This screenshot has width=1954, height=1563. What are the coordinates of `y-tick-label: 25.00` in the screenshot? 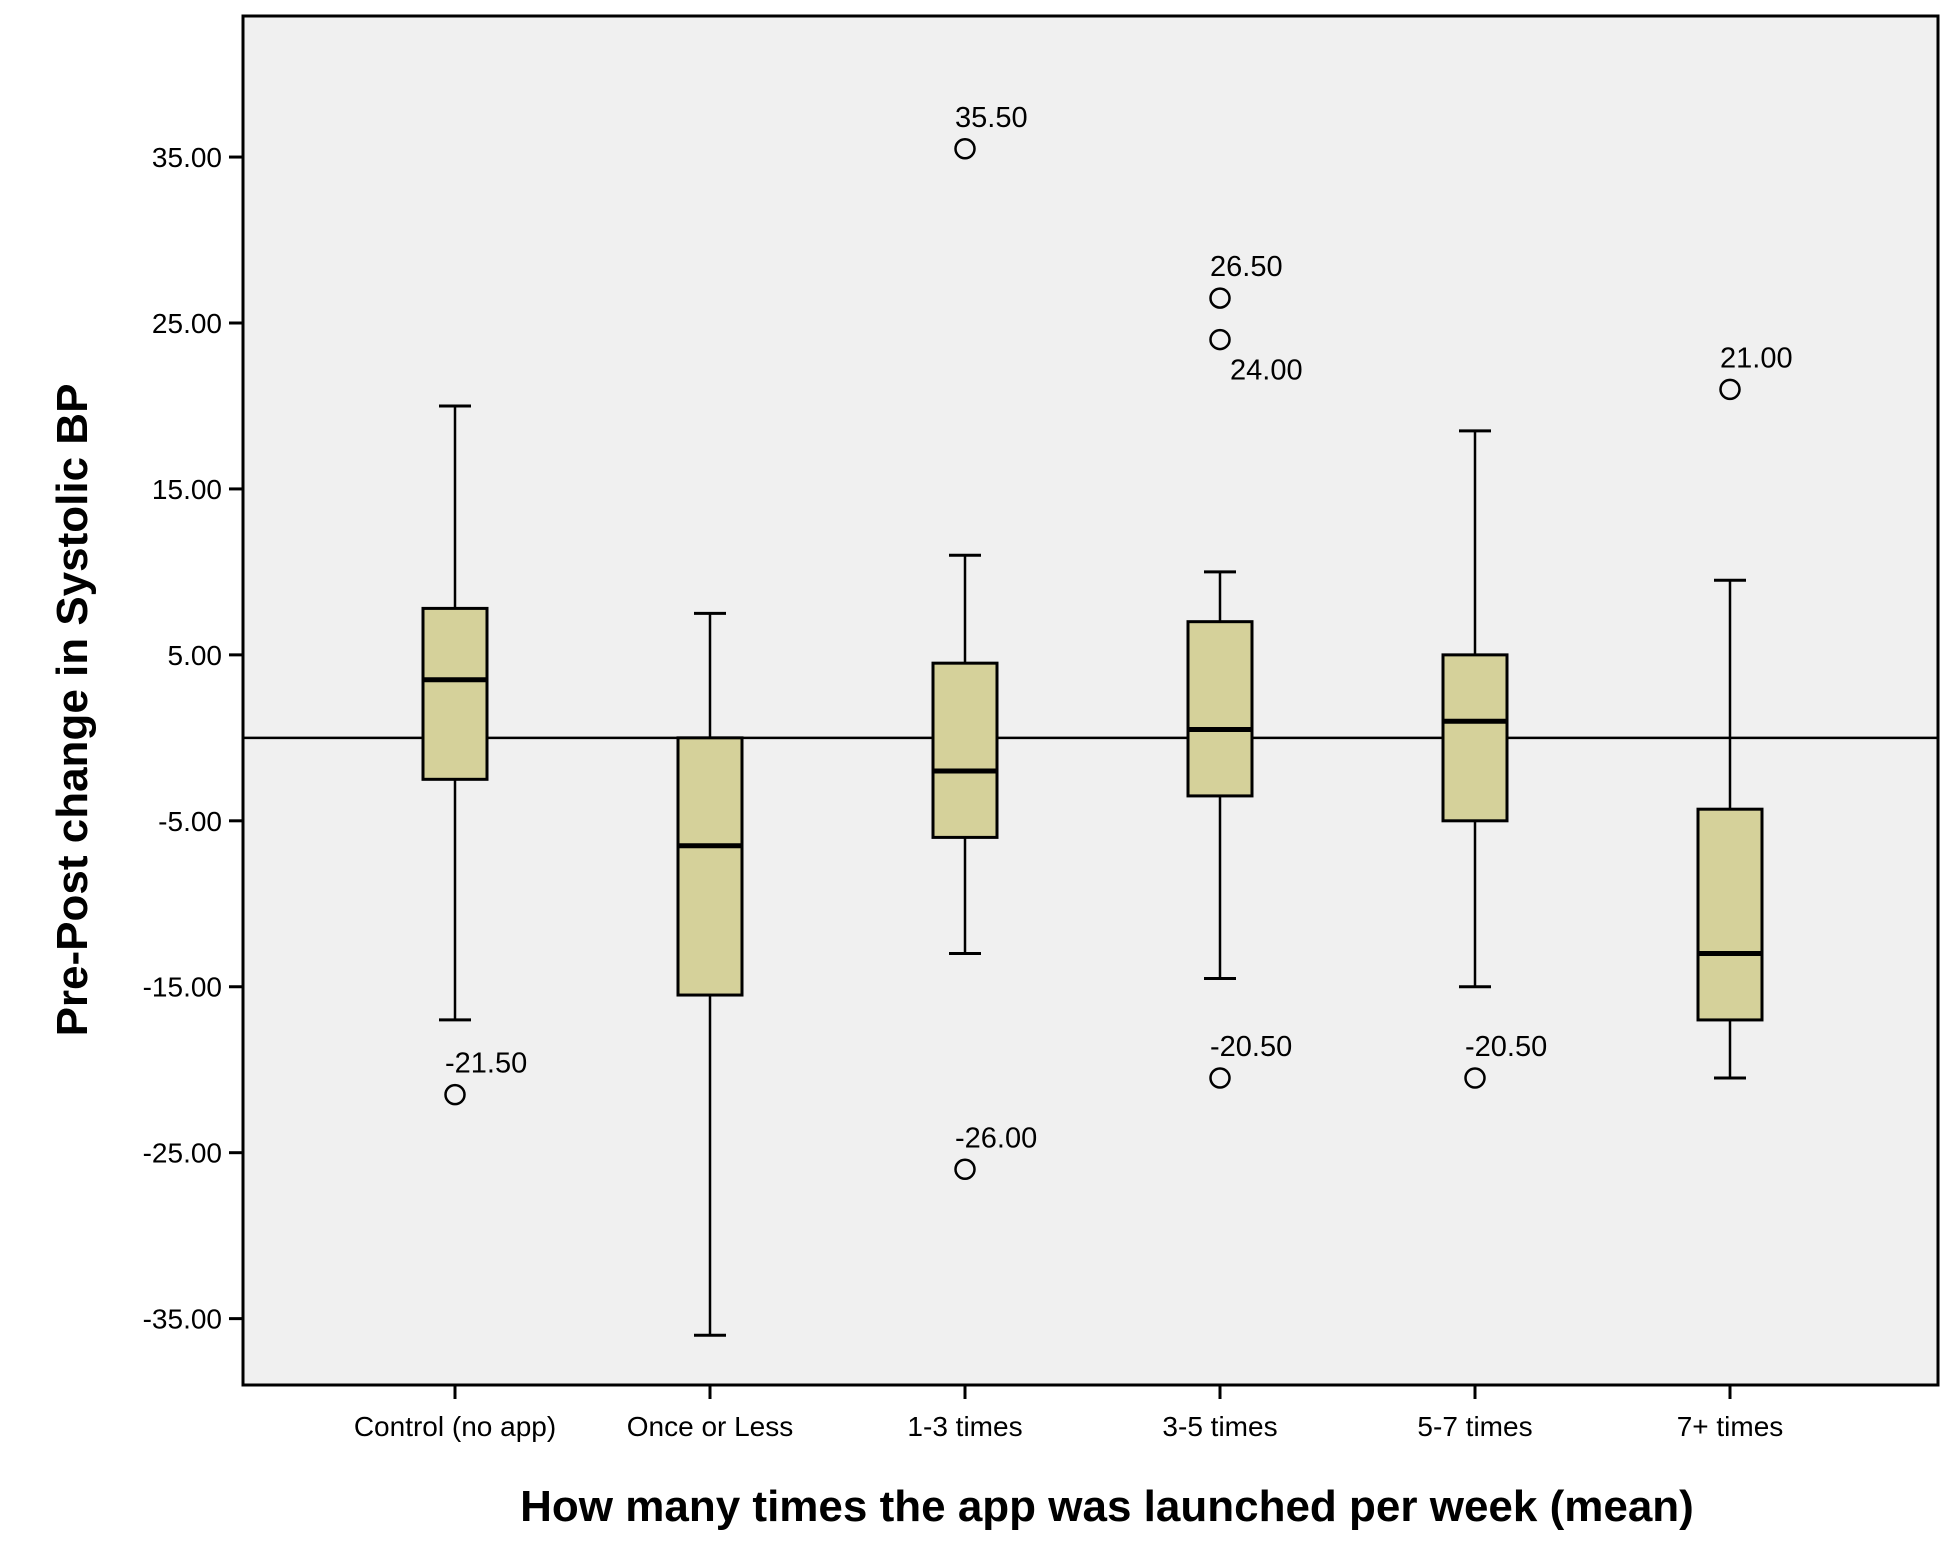 It's located at (187, 323).